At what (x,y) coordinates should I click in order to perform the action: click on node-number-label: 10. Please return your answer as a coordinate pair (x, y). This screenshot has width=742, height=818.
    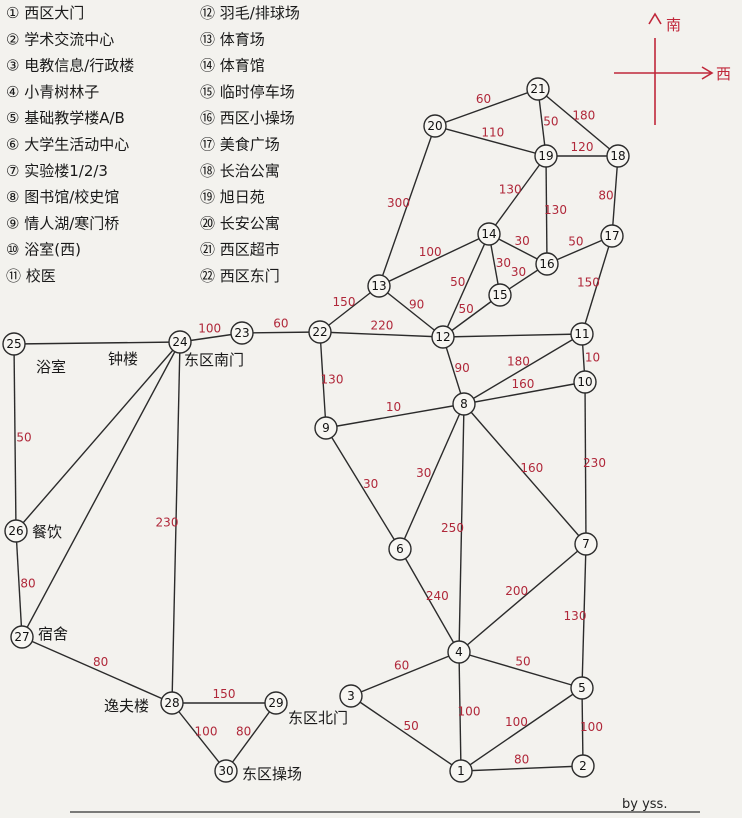
    Looking at the image, I should click on (584, 382).